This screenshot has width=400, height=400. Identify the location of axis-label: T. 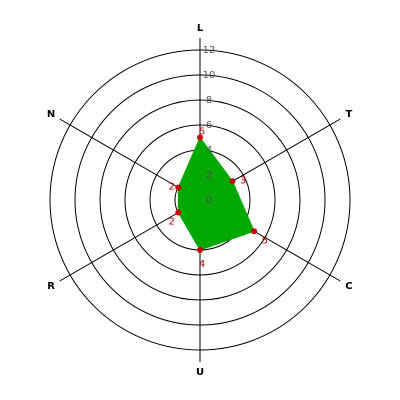
(349, 114).